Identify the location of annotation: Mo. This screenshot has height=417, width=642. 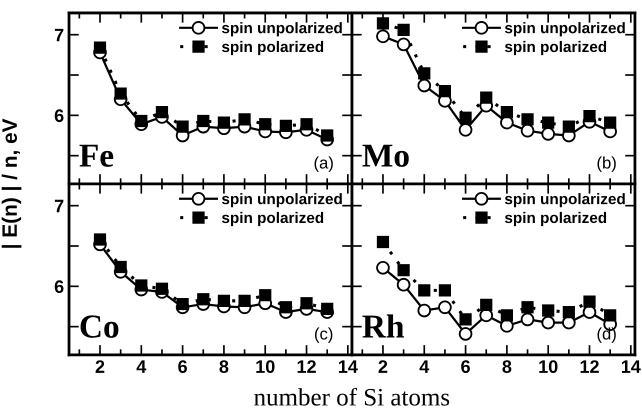
(385, 155).